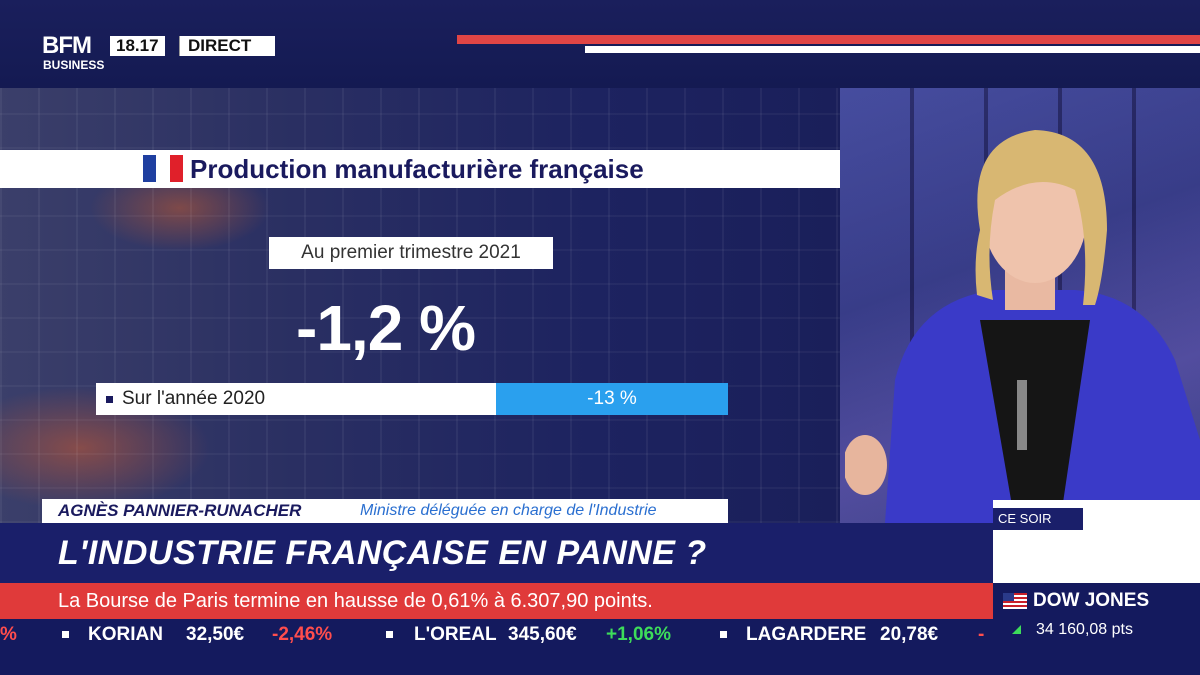 The width and height of the screenshot is (1200, 675). What do you see at coordinates (981, 634) in the screenshot?
I see `ticker-item: -` at bounding box center [981, 634].